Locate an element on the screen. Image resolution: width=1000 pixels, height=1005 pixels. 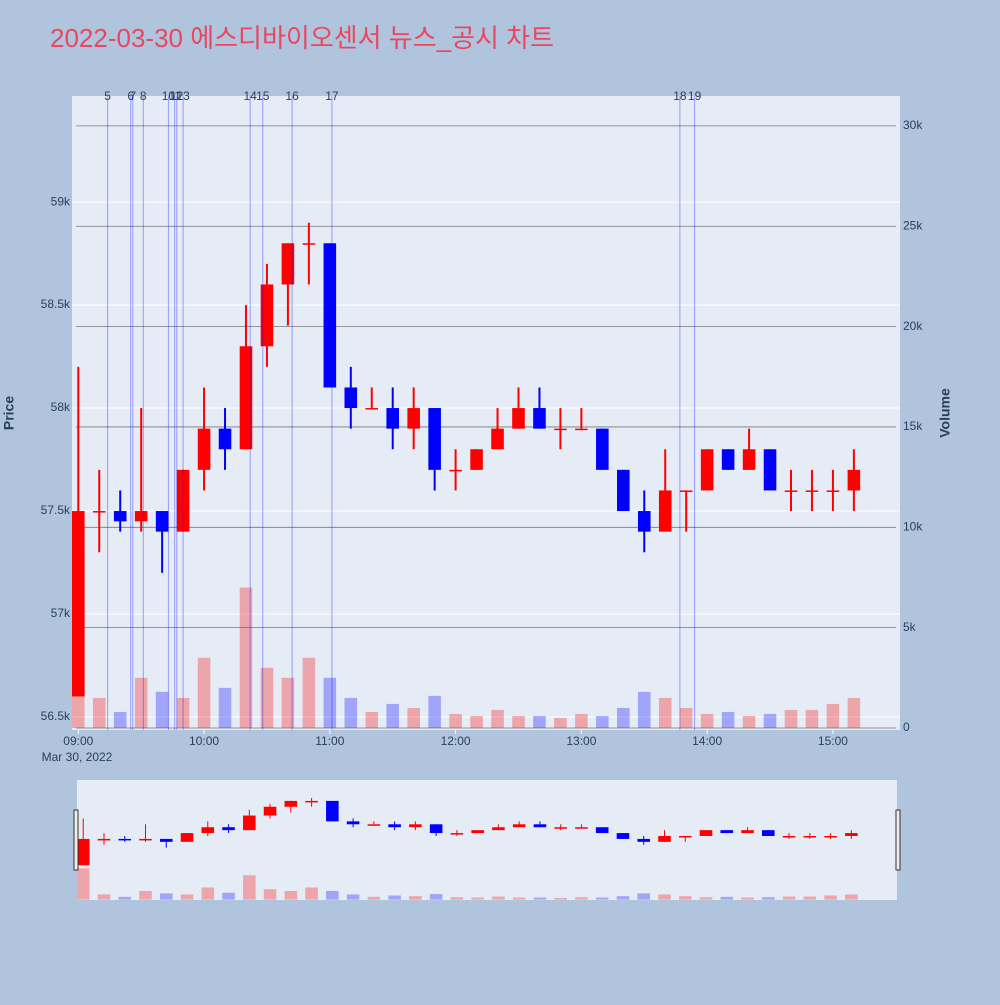
x-sublabel: Mar 30, 2022 is located at coordinates (77, 757).